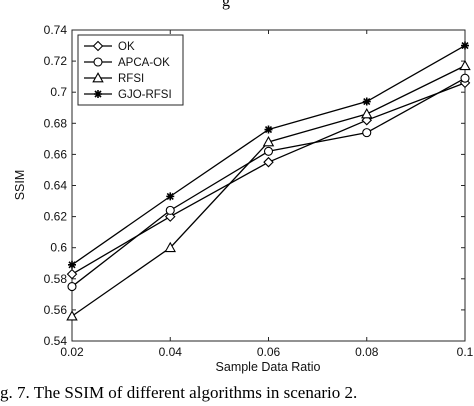 The height and width of the screenshot is (406, 474). Describe the element at coordinates (58, 248) in the screenshot. I see `y-tick-label: 0.6` at that location.